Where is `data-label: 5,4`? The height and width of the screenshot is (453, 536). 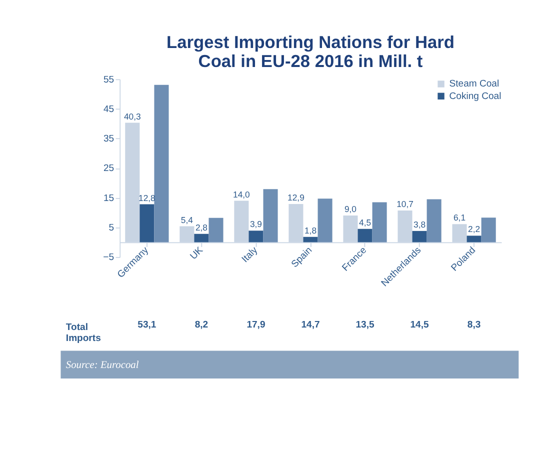
data-label: 5,4 is located at coordinates (187, 219).